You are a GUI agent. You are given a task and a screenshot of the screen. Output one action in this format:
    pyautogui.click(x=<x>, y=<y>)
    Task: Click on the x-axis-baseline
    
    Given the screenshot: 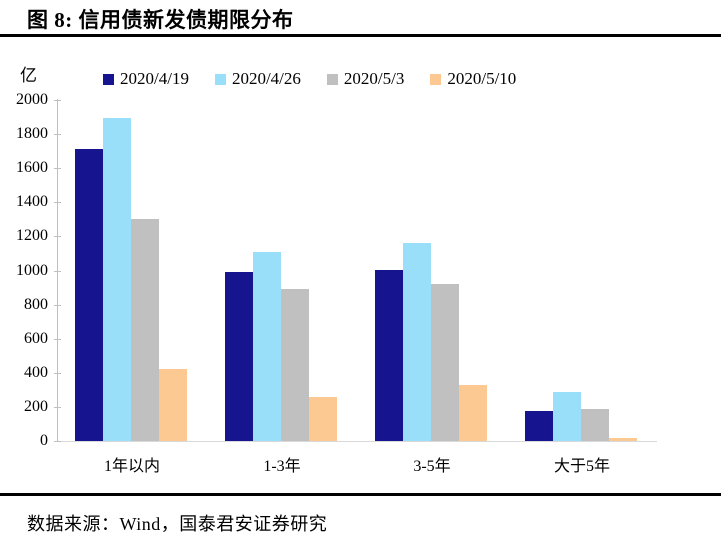 What is the action you would take?
    pyautogui.click(x=357, y=441)
    